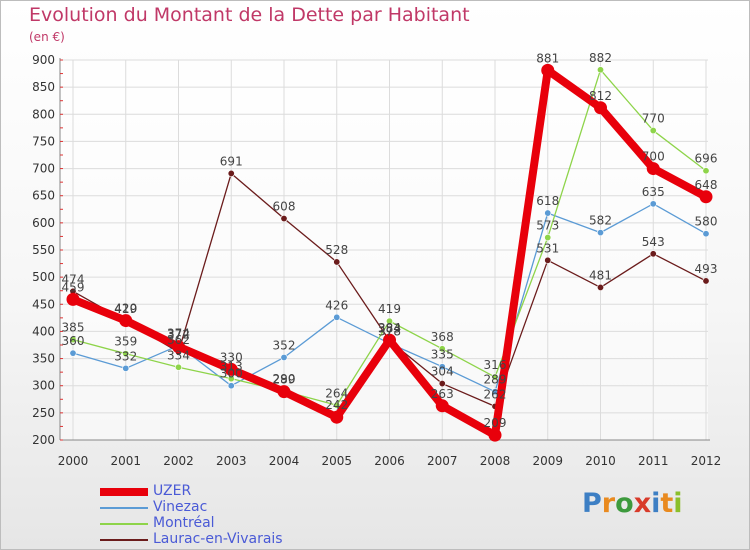  I want to click on data-label: 384, so click(389, 328).